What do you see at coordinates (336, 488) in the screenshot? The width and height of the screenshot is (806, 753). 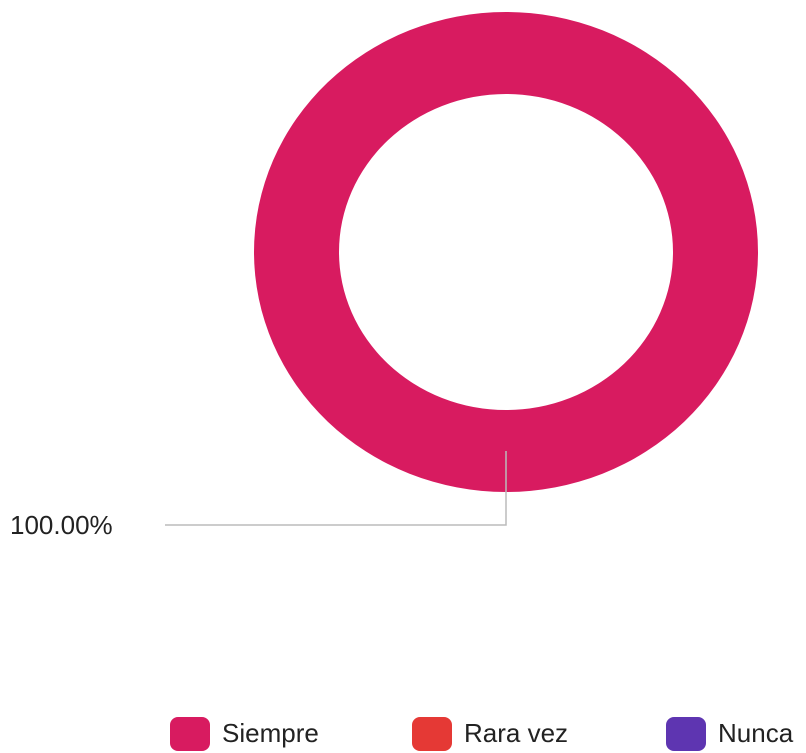 I see `leader-line` at bounding box center [336, 488].